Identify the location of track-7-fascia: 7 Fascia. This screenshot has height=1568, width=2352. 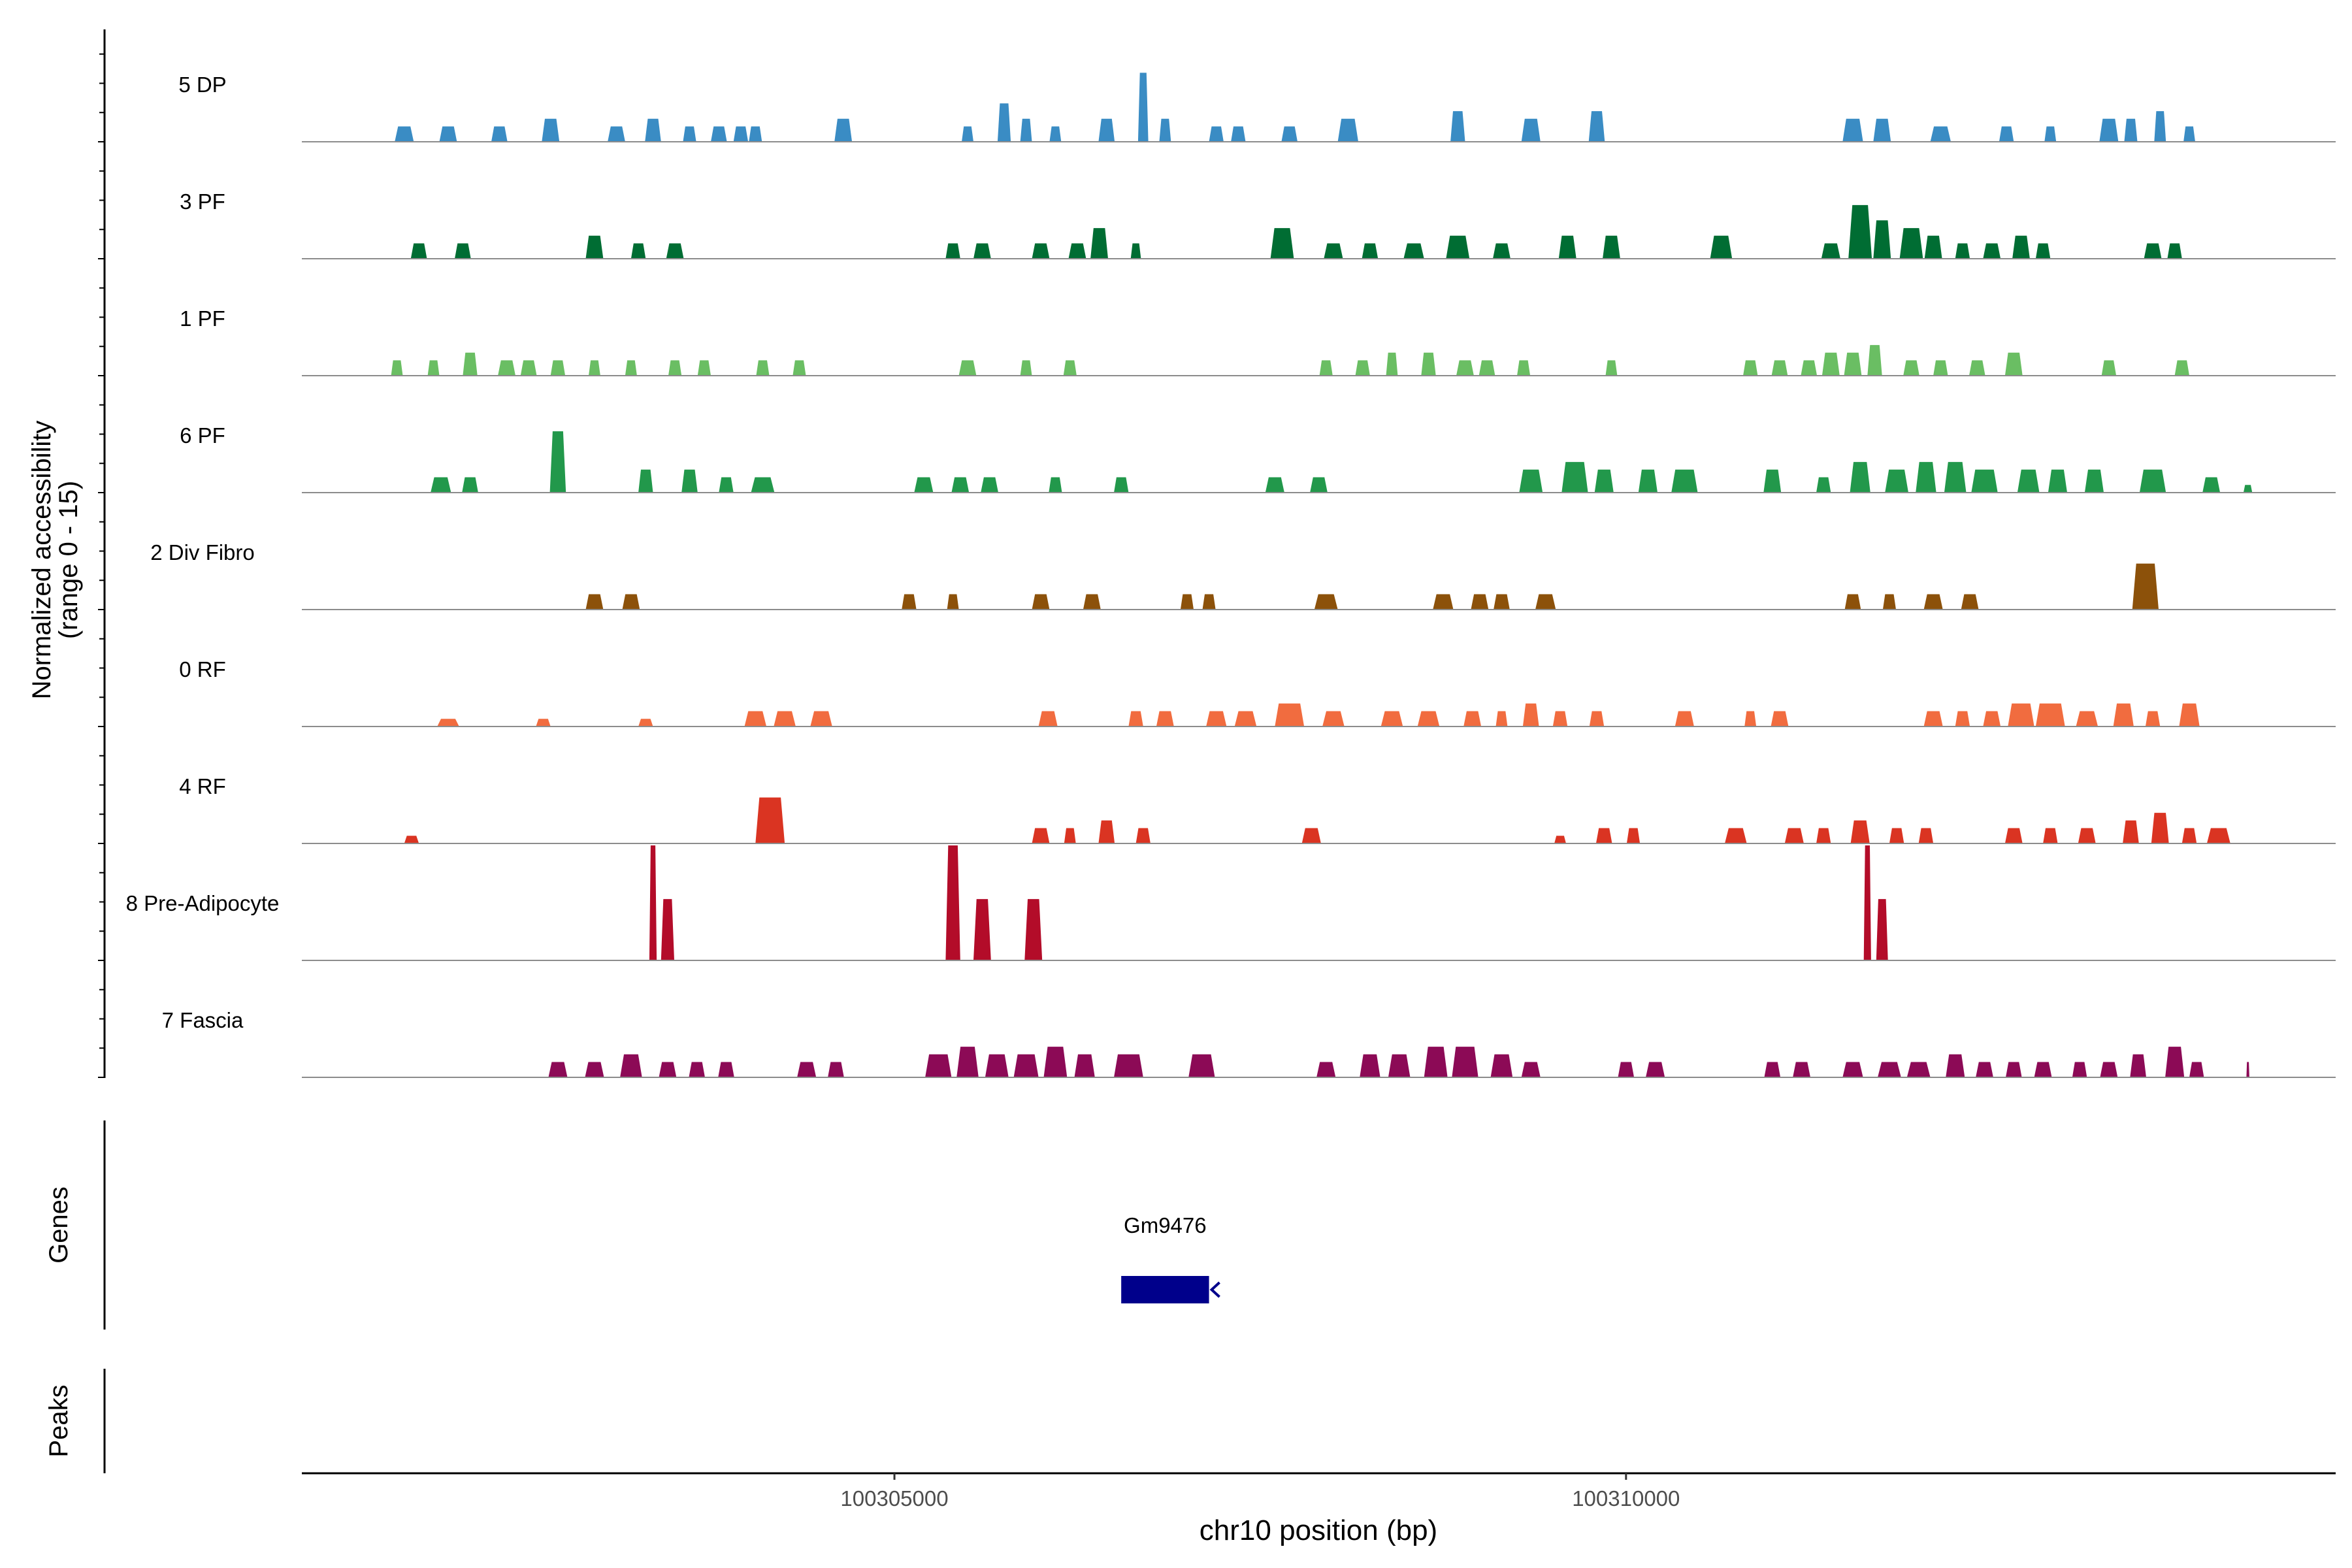
(1249, 1043).